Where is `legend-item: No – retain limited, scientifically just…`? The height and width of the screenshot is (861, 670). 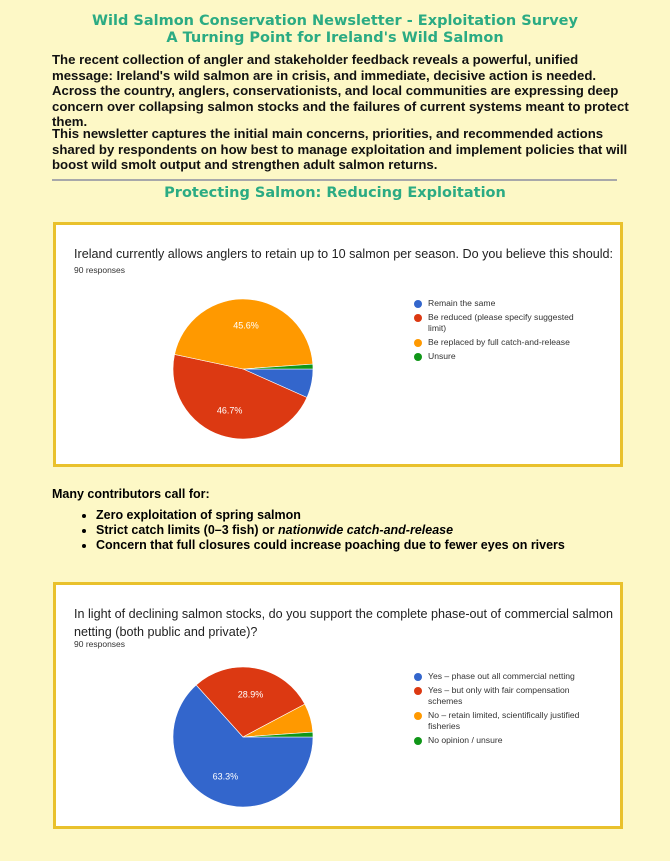 legend-item: No – retain limited, scientifically just… is located at coordinates (504, 721).